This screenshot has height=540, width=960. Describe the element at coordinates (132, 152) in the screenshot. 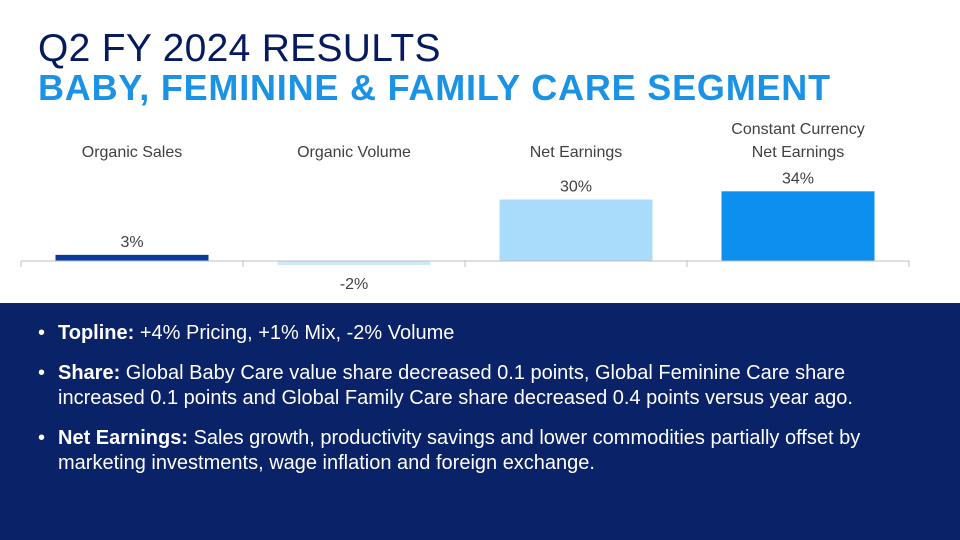

I see `category-label: Organic Sales` at that location.